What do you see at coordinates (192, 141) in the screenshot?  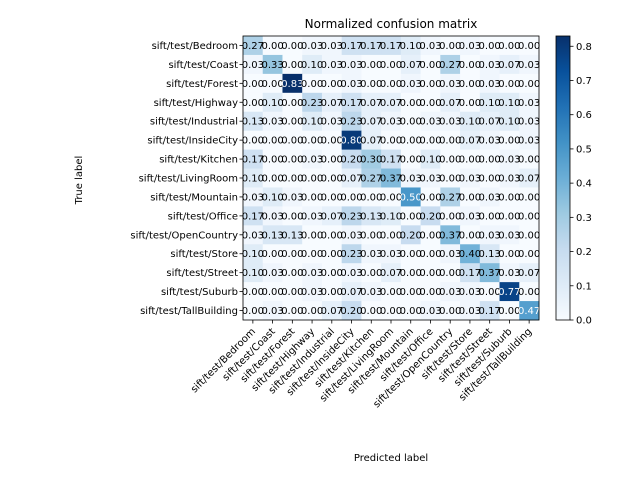 I see `y-tick-label: sift/test/InsideCity` at bounding box center [192, 141].